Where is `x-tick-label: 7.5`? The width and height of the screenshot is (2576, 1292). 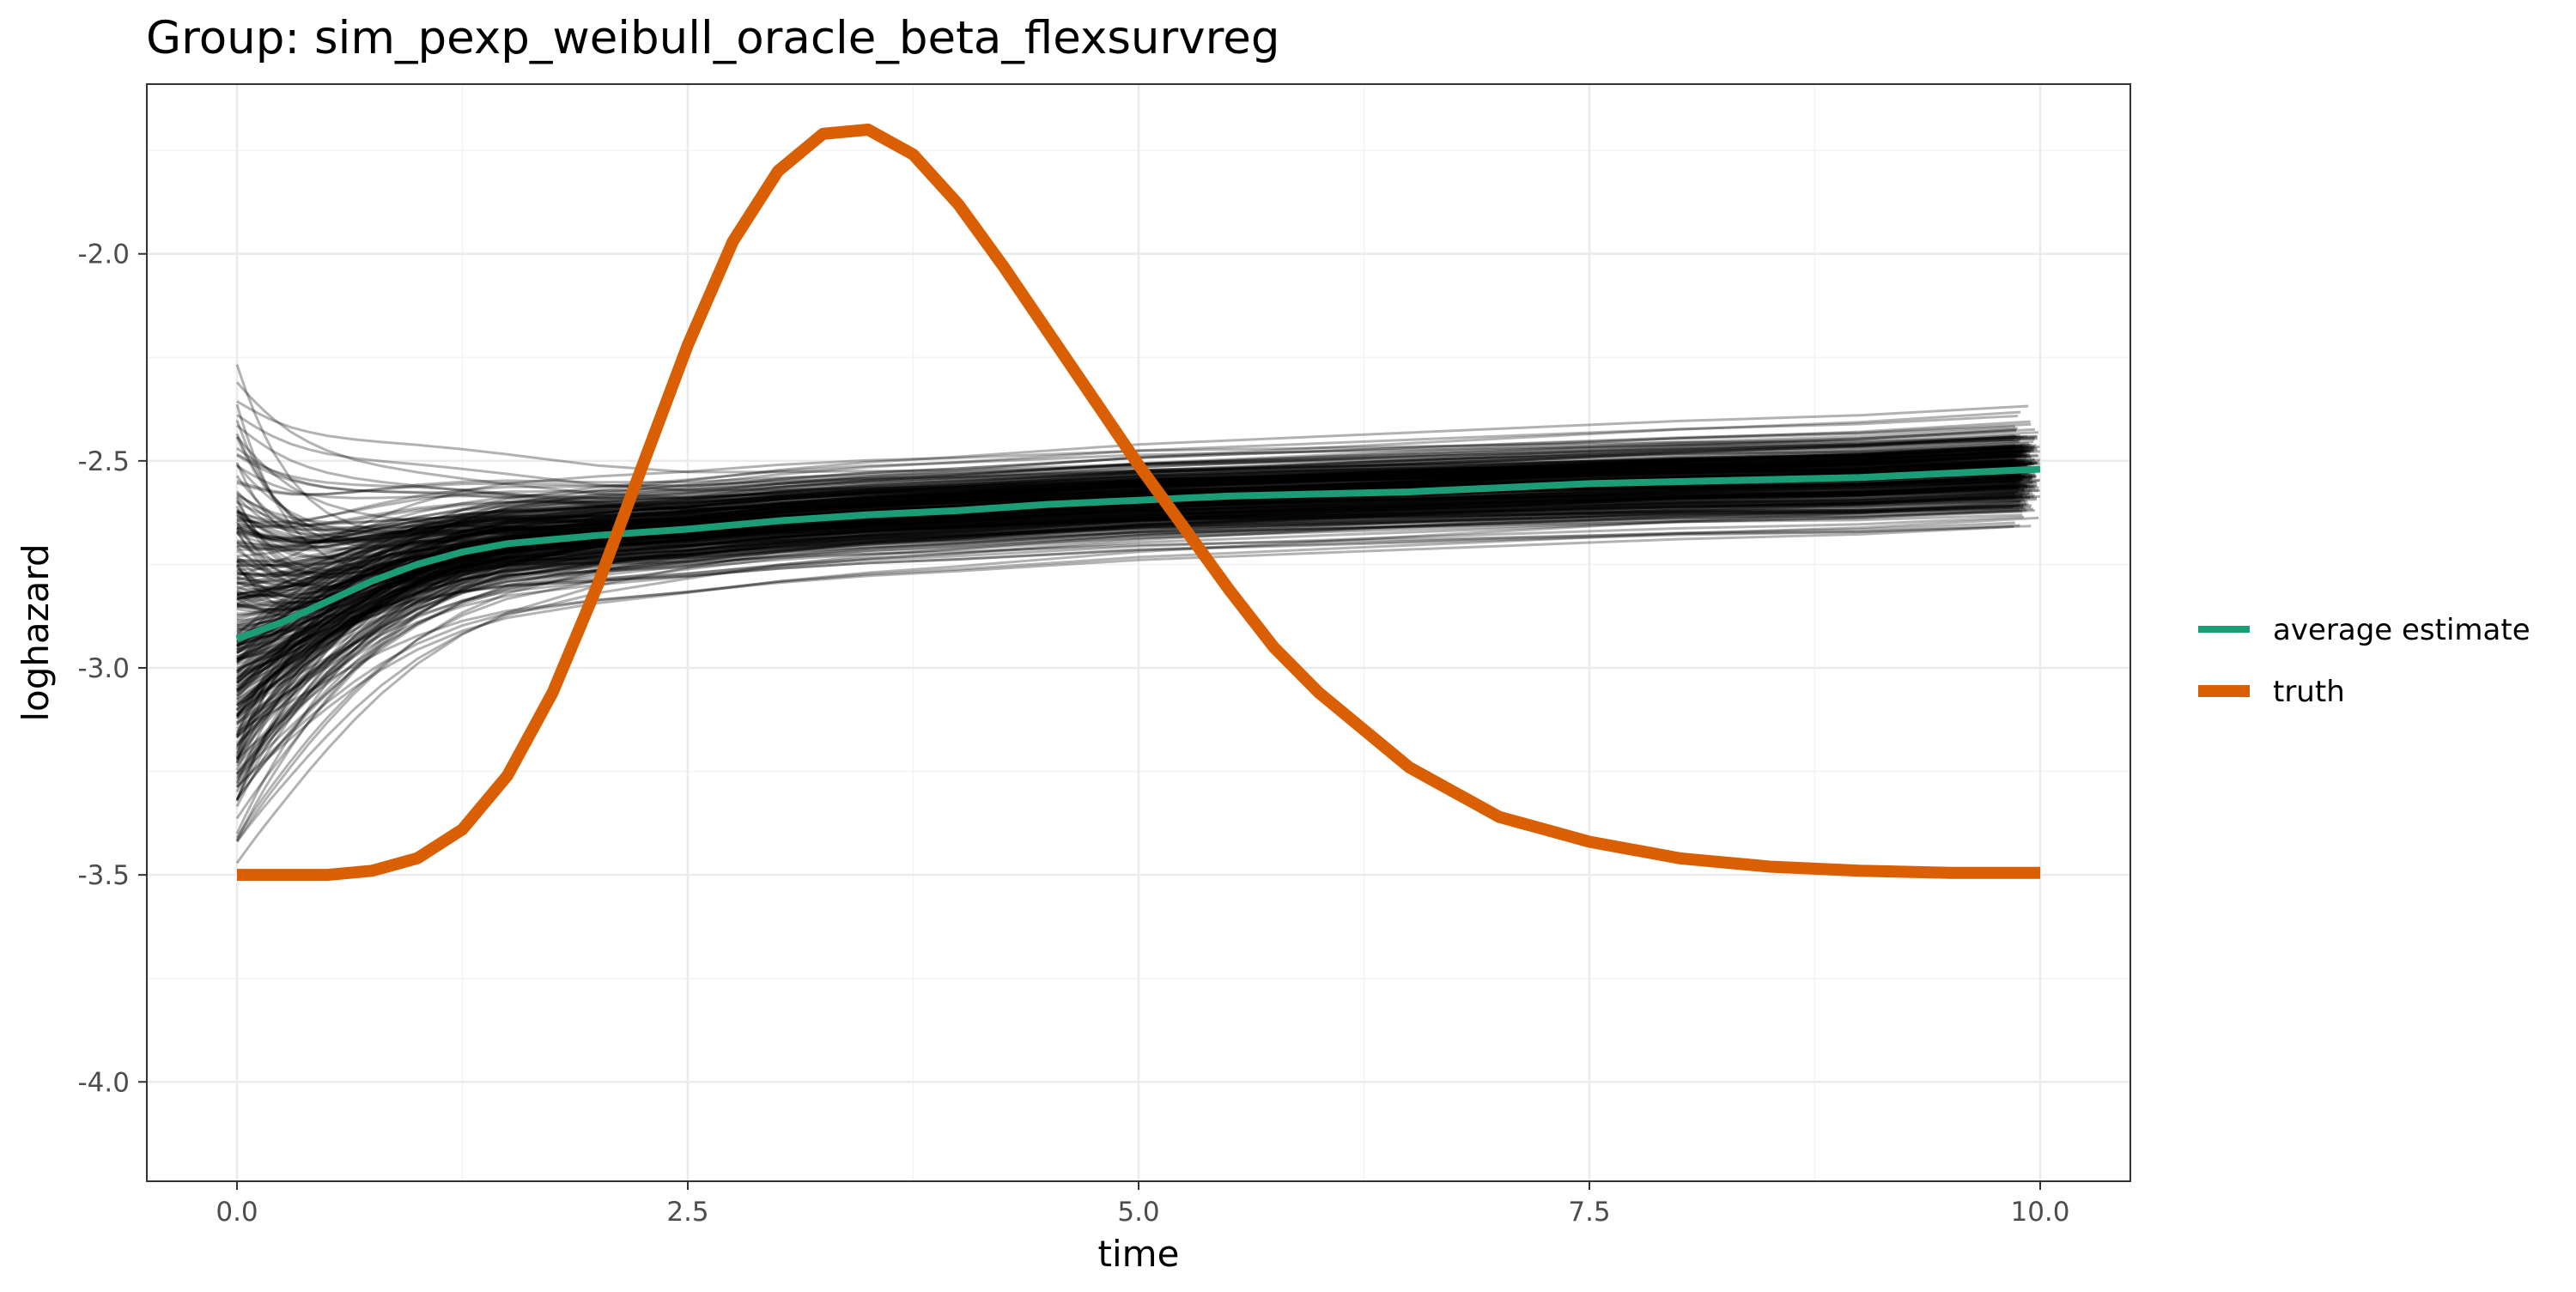
x-tick-label: 7.5 is located at coordinates (1589, 1212).